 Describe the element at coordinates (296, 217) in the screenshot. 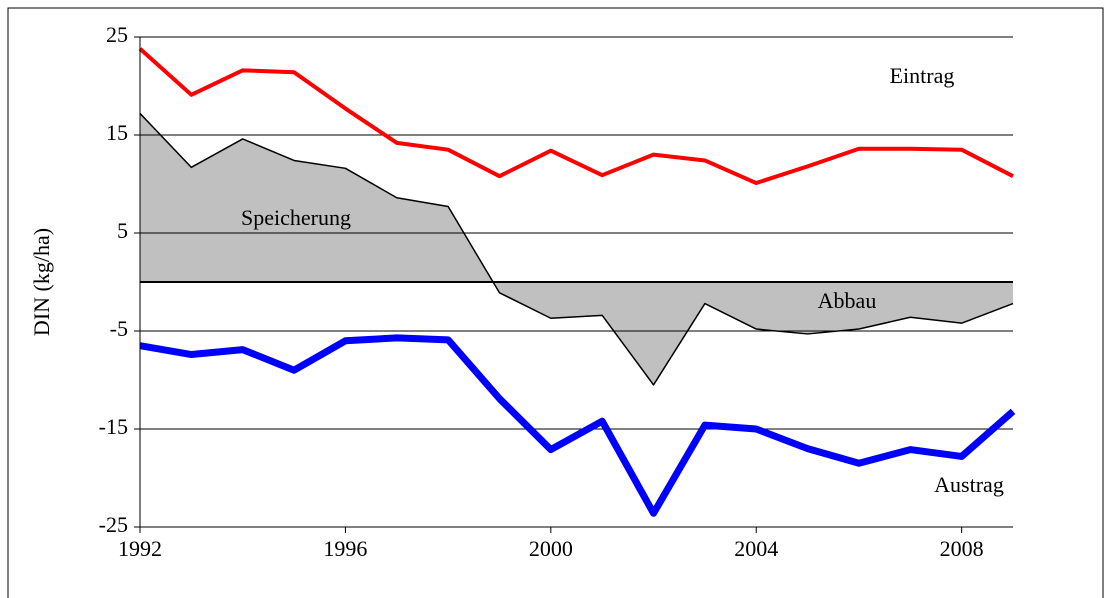

I see `series-label: Speicherung` at that location.